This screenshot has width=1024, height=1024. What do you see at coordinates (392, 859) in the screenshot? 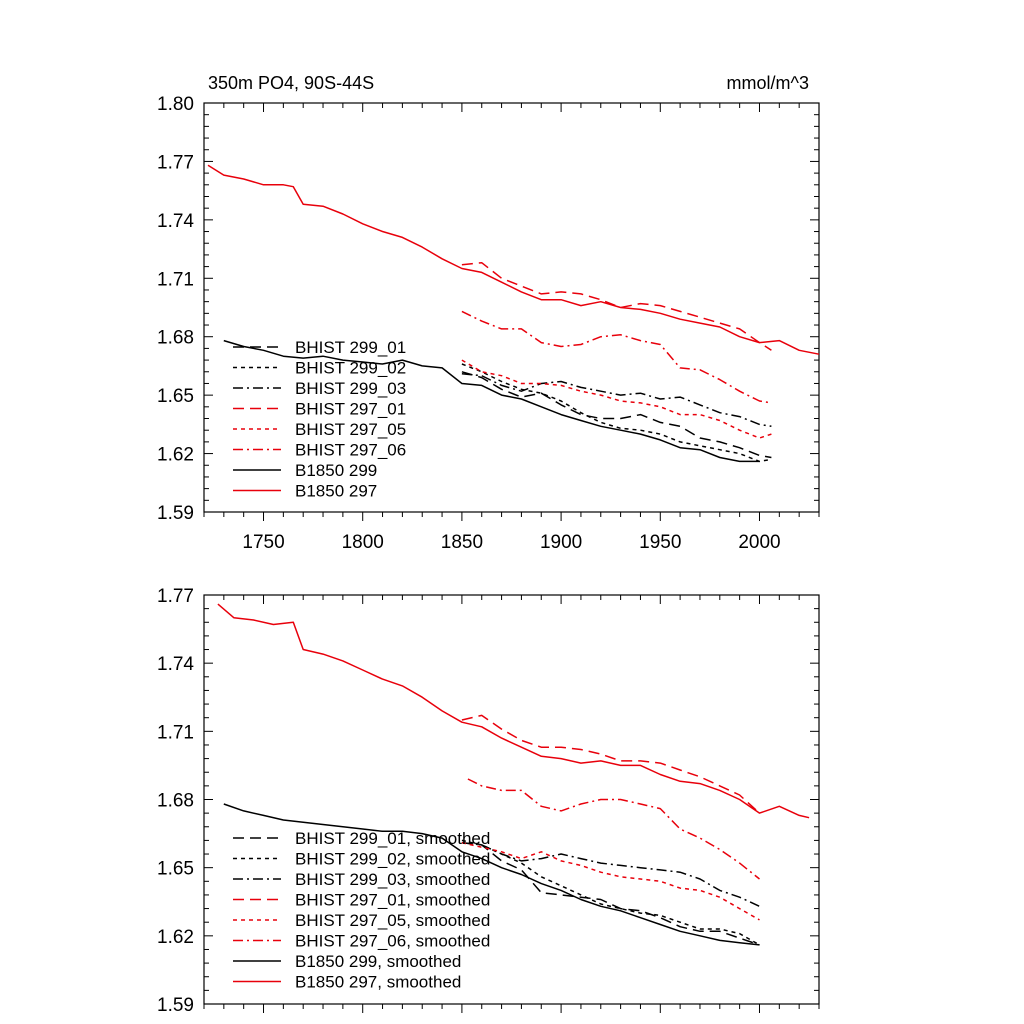
I see `legend-label: BHIST 299_02, smoothed` at bounding box center [392, 859].